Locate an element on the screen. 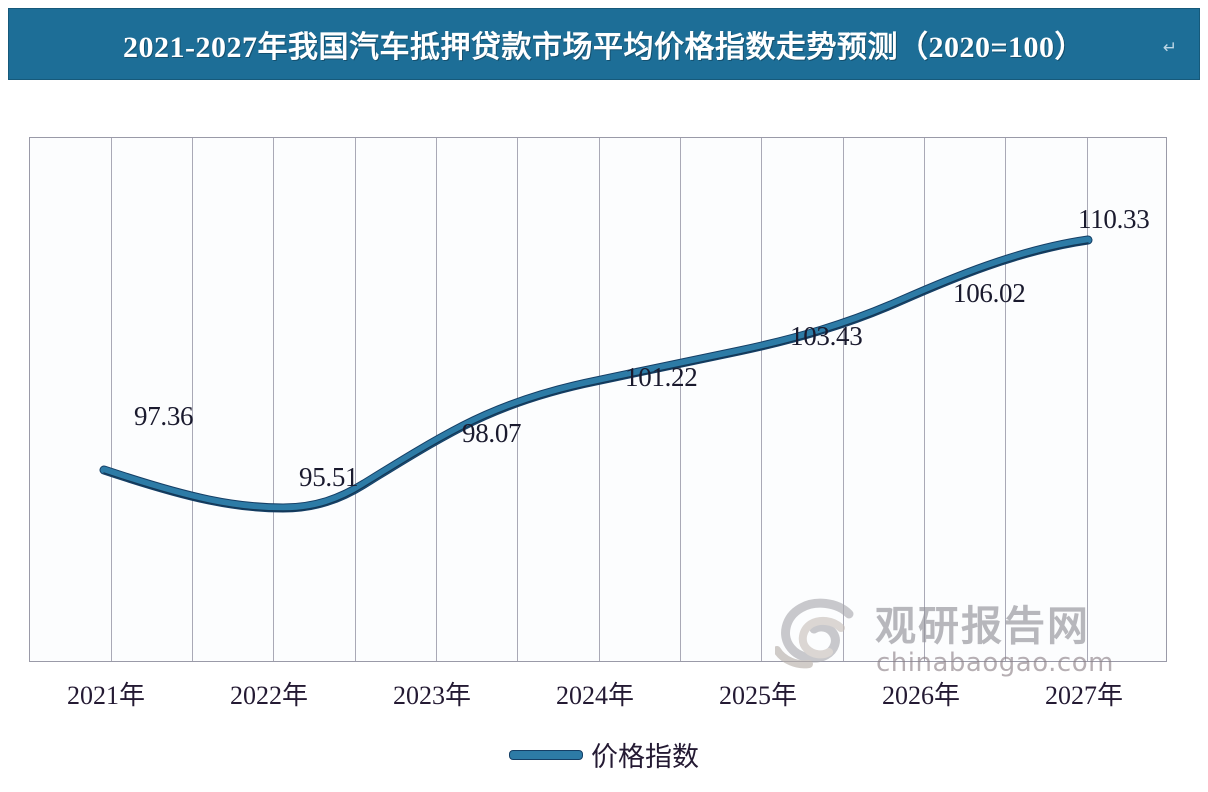 The width and height of the screenshot is (1208, 792). legend-swatch-price-index is located at coordinates (546, 754).